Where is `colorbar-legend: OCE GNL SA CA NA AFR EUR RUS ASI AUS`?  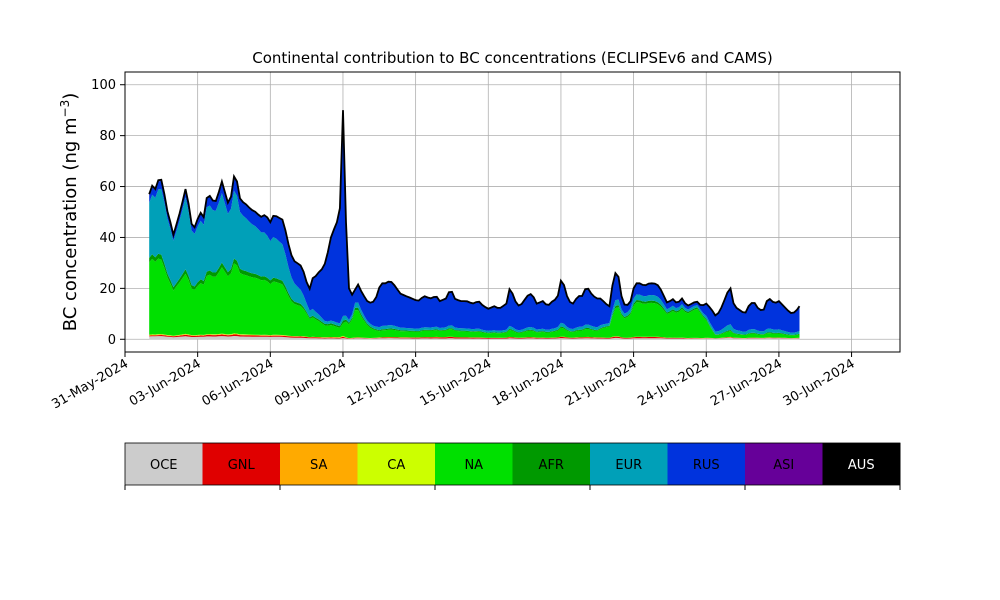
colorbar-legend: OCE GNL SA CA NA AFR EUR RUS ASI AUS is located at coordinates (512, 466).